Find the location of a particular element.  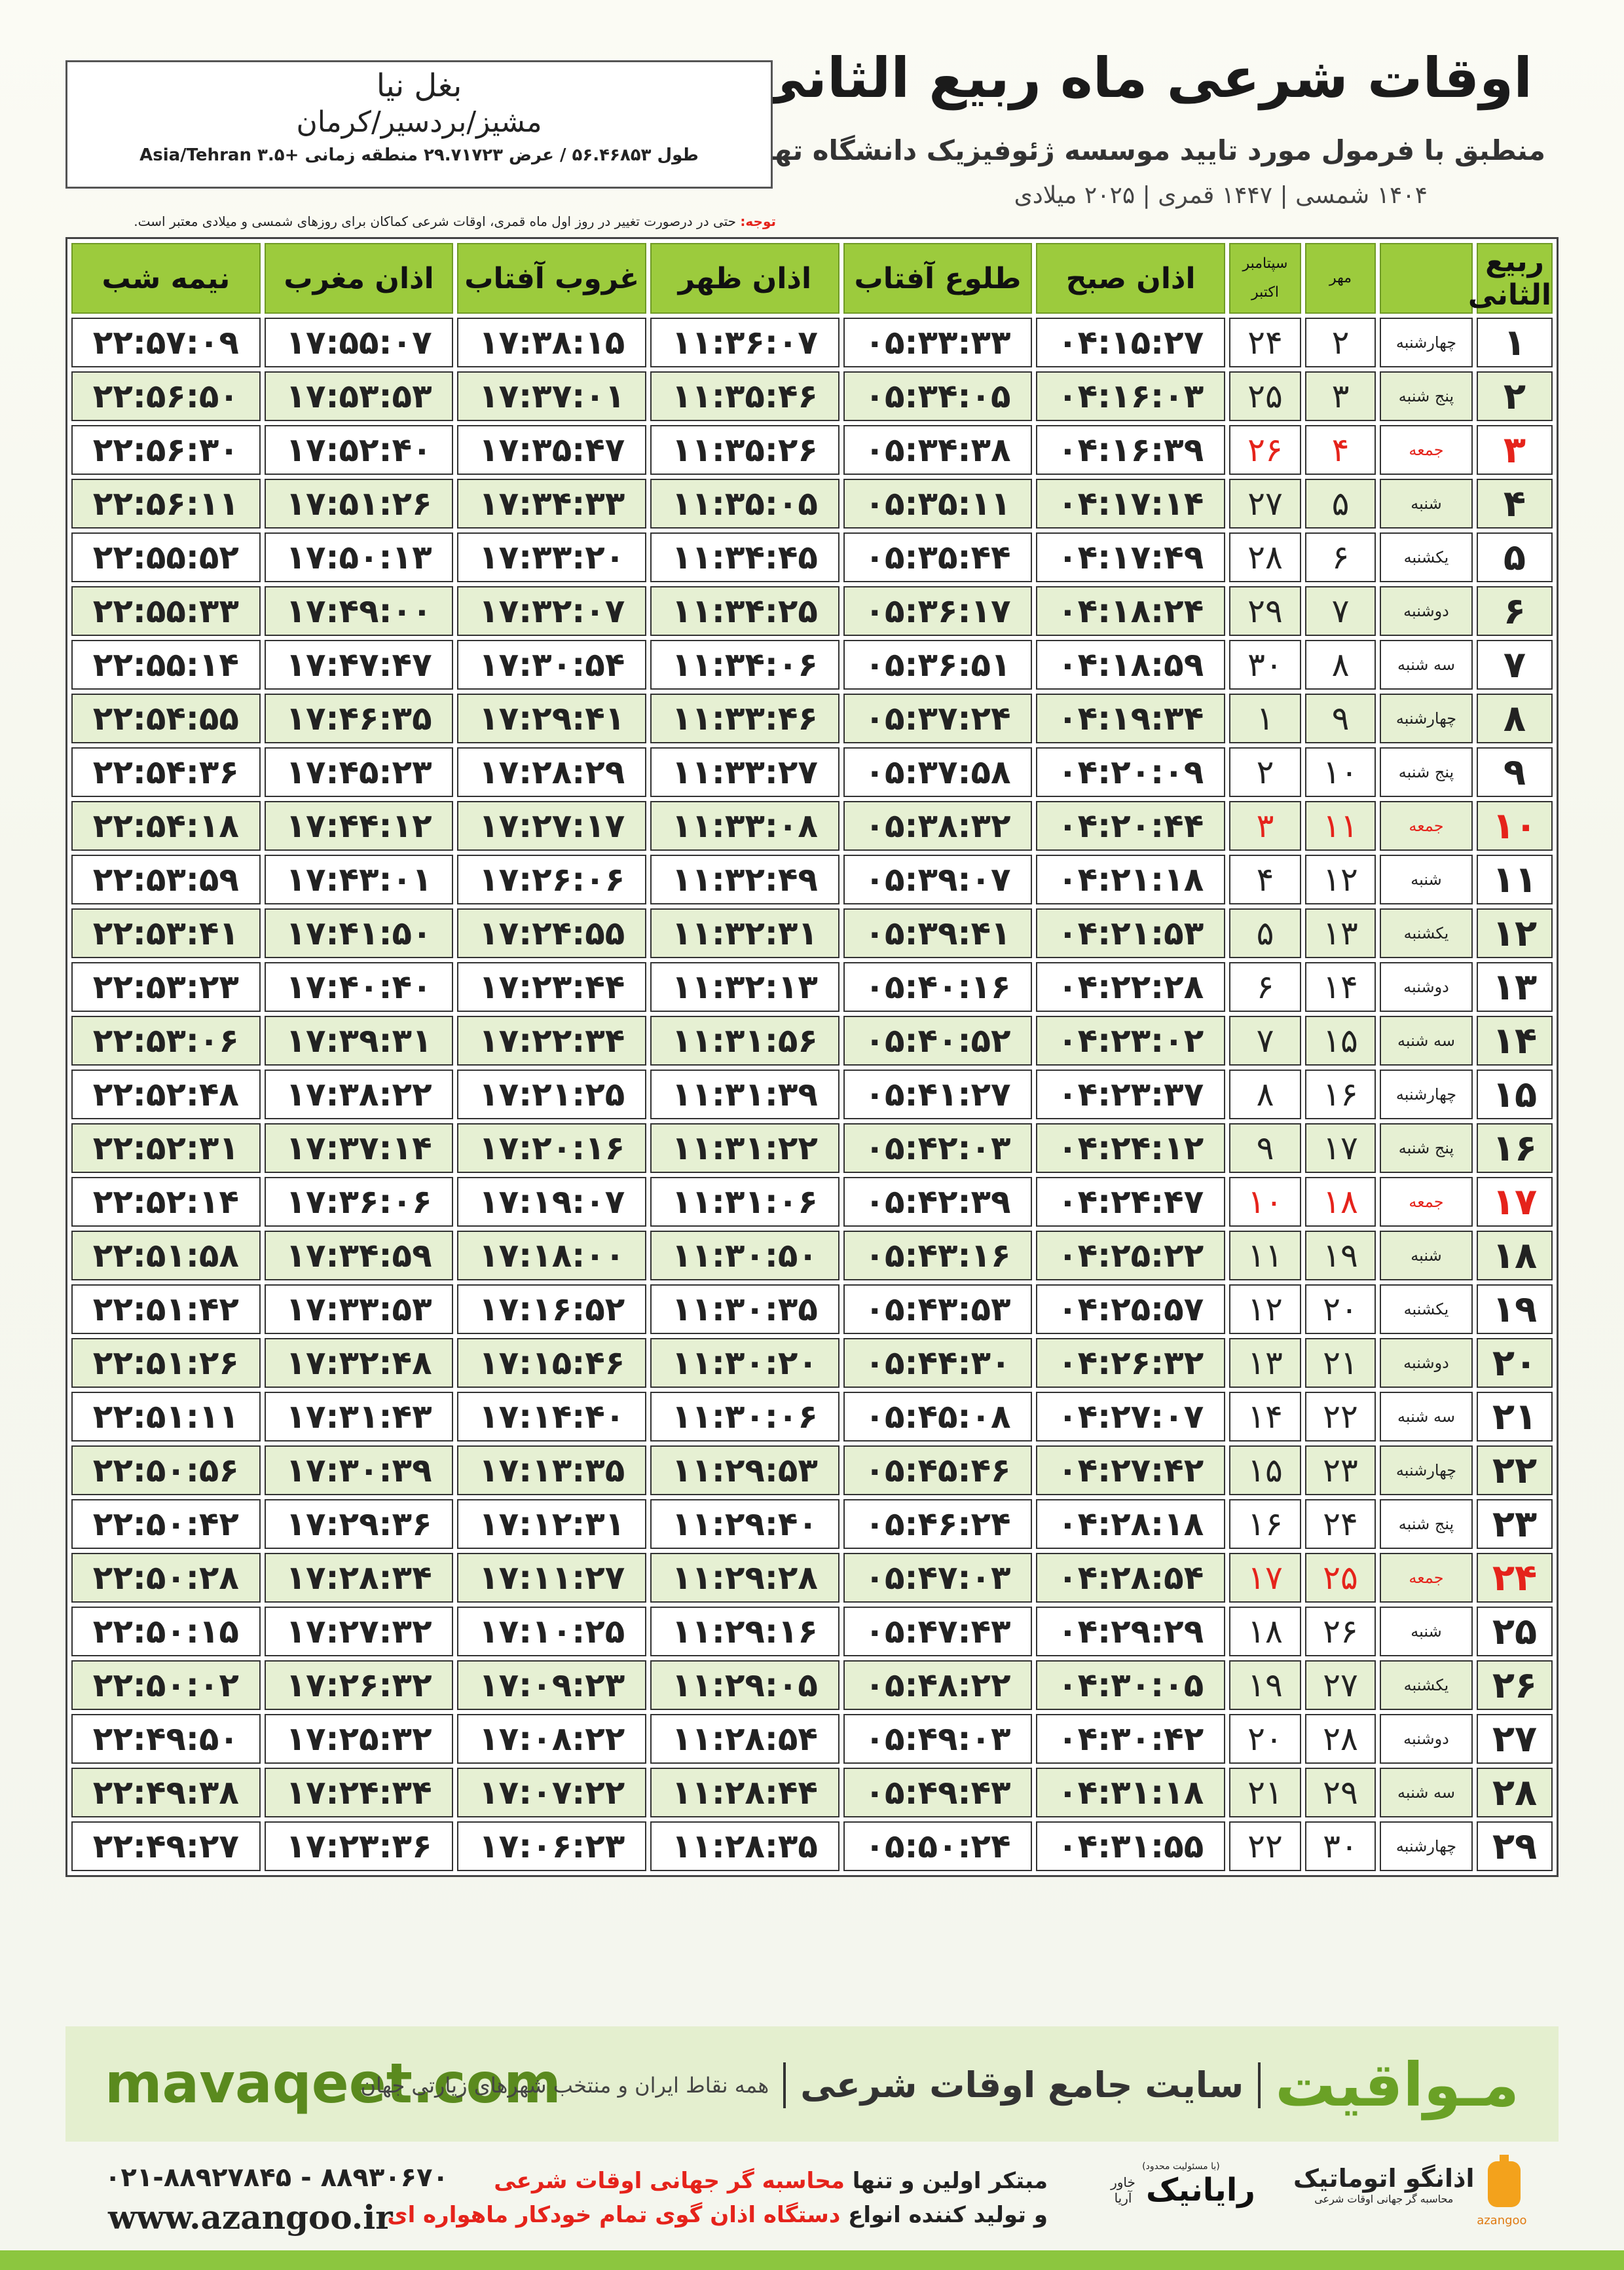

date-cell: ۹ is located at coordinates (1340, 718).